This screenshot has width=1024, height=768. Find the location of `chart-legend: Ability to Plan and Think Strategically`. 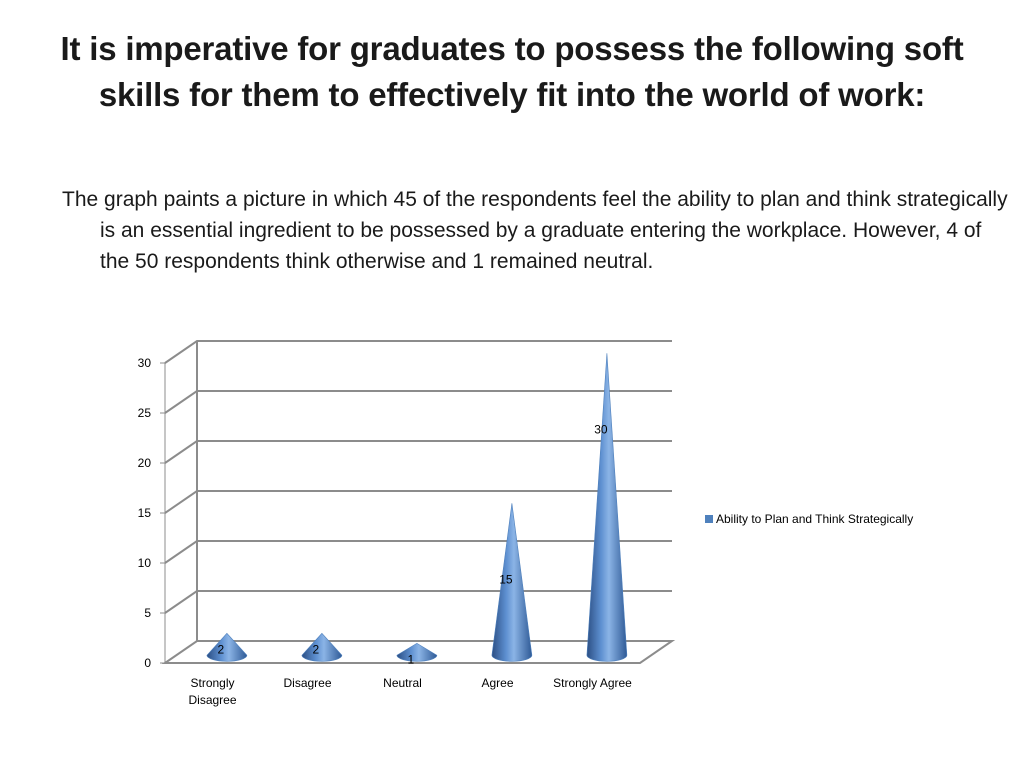

chart-legend: Ability to Plan and Think Strategically is located at coordinates (809, 519).